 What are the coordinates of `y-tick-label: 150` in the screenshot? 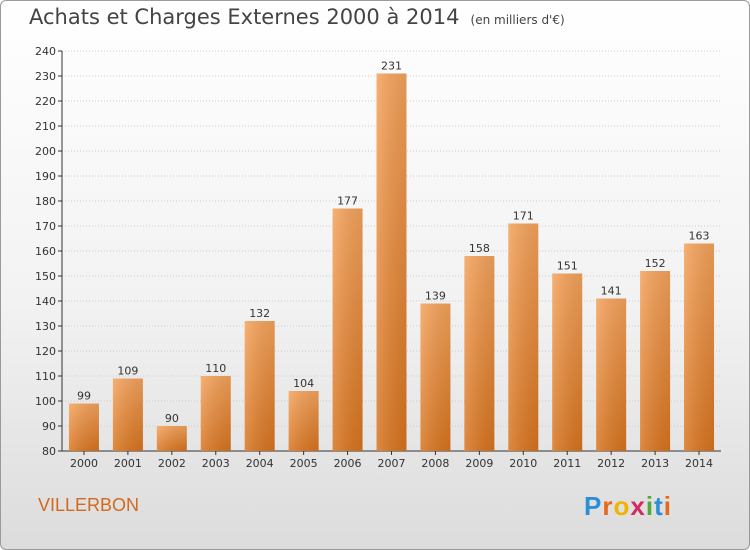 It's located at (45, 276).